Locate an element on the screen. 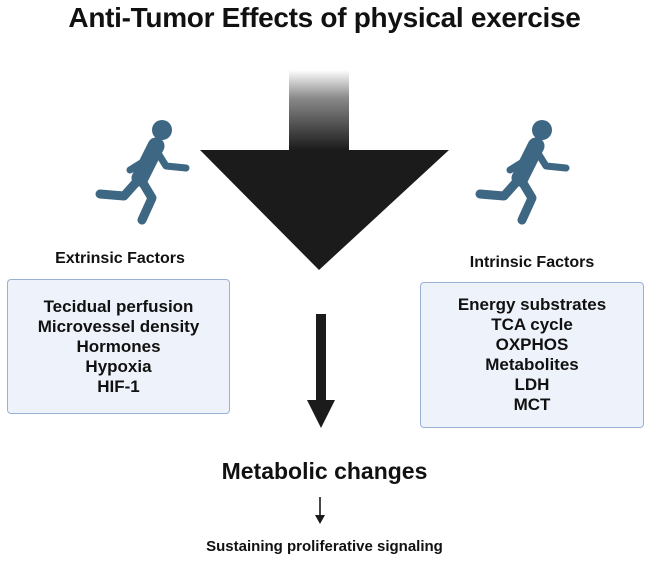 This screenshot has width=649, height=563. intrinsic-factor-item: TCA cycle is located at coordinates (532, 324).